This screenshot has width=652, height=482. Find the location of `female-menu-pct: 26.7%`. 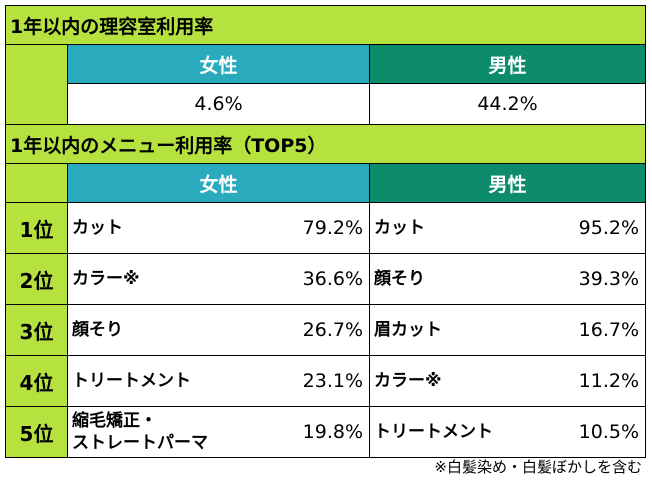

female-menu-pct: 26.7% is located at coordinates (327, 330).